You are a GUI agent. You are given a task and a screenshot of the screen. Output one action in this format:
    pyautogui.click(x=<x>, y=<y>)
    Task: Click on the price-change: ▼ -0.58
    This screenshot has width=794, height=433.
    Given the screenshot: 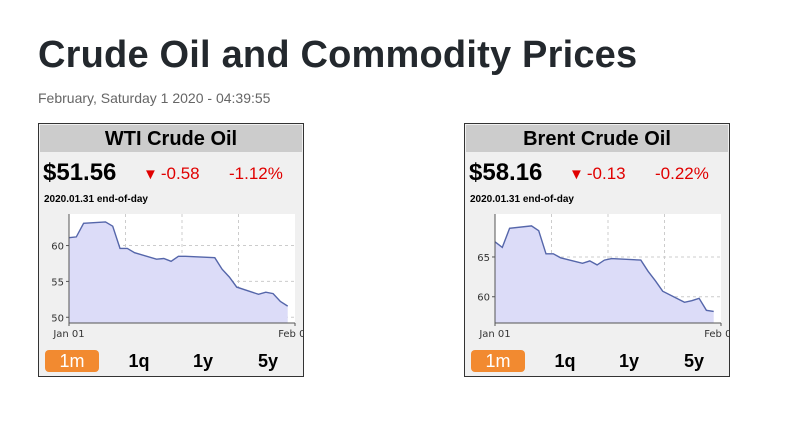 What is the action you would take?
    pyautogui.click(x=171, y=174)
    